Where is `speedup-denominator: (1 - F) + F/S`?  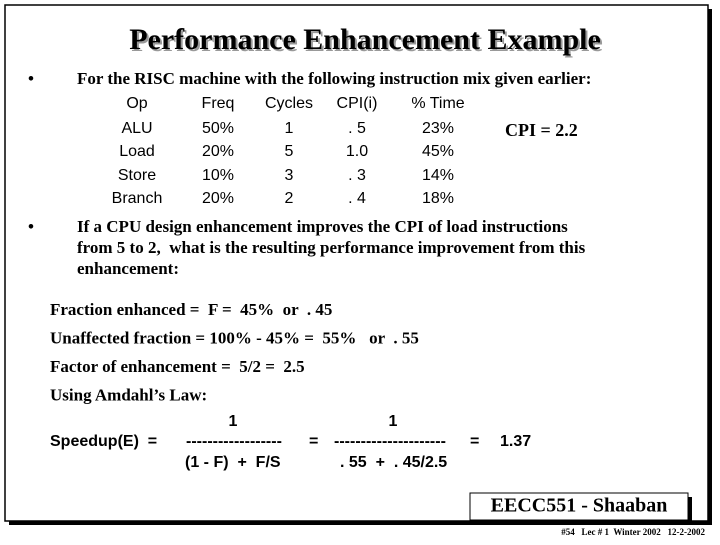 speedup-denominator: (1 - F) + F/S is located at coordinates (233, 462).